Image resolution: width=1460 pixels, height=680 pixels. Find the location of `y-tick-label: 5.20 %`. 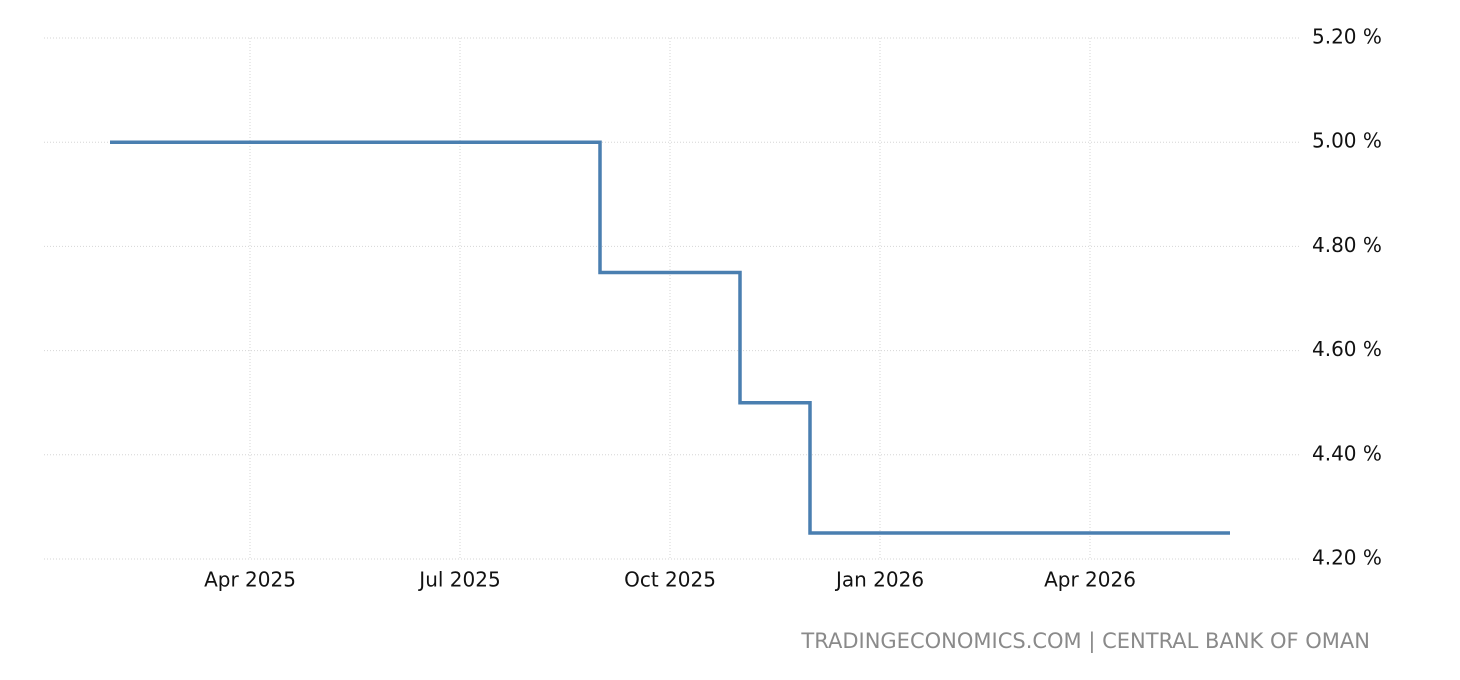

y-tick-label: 5.20 % is located at coordinates (1347, 37).